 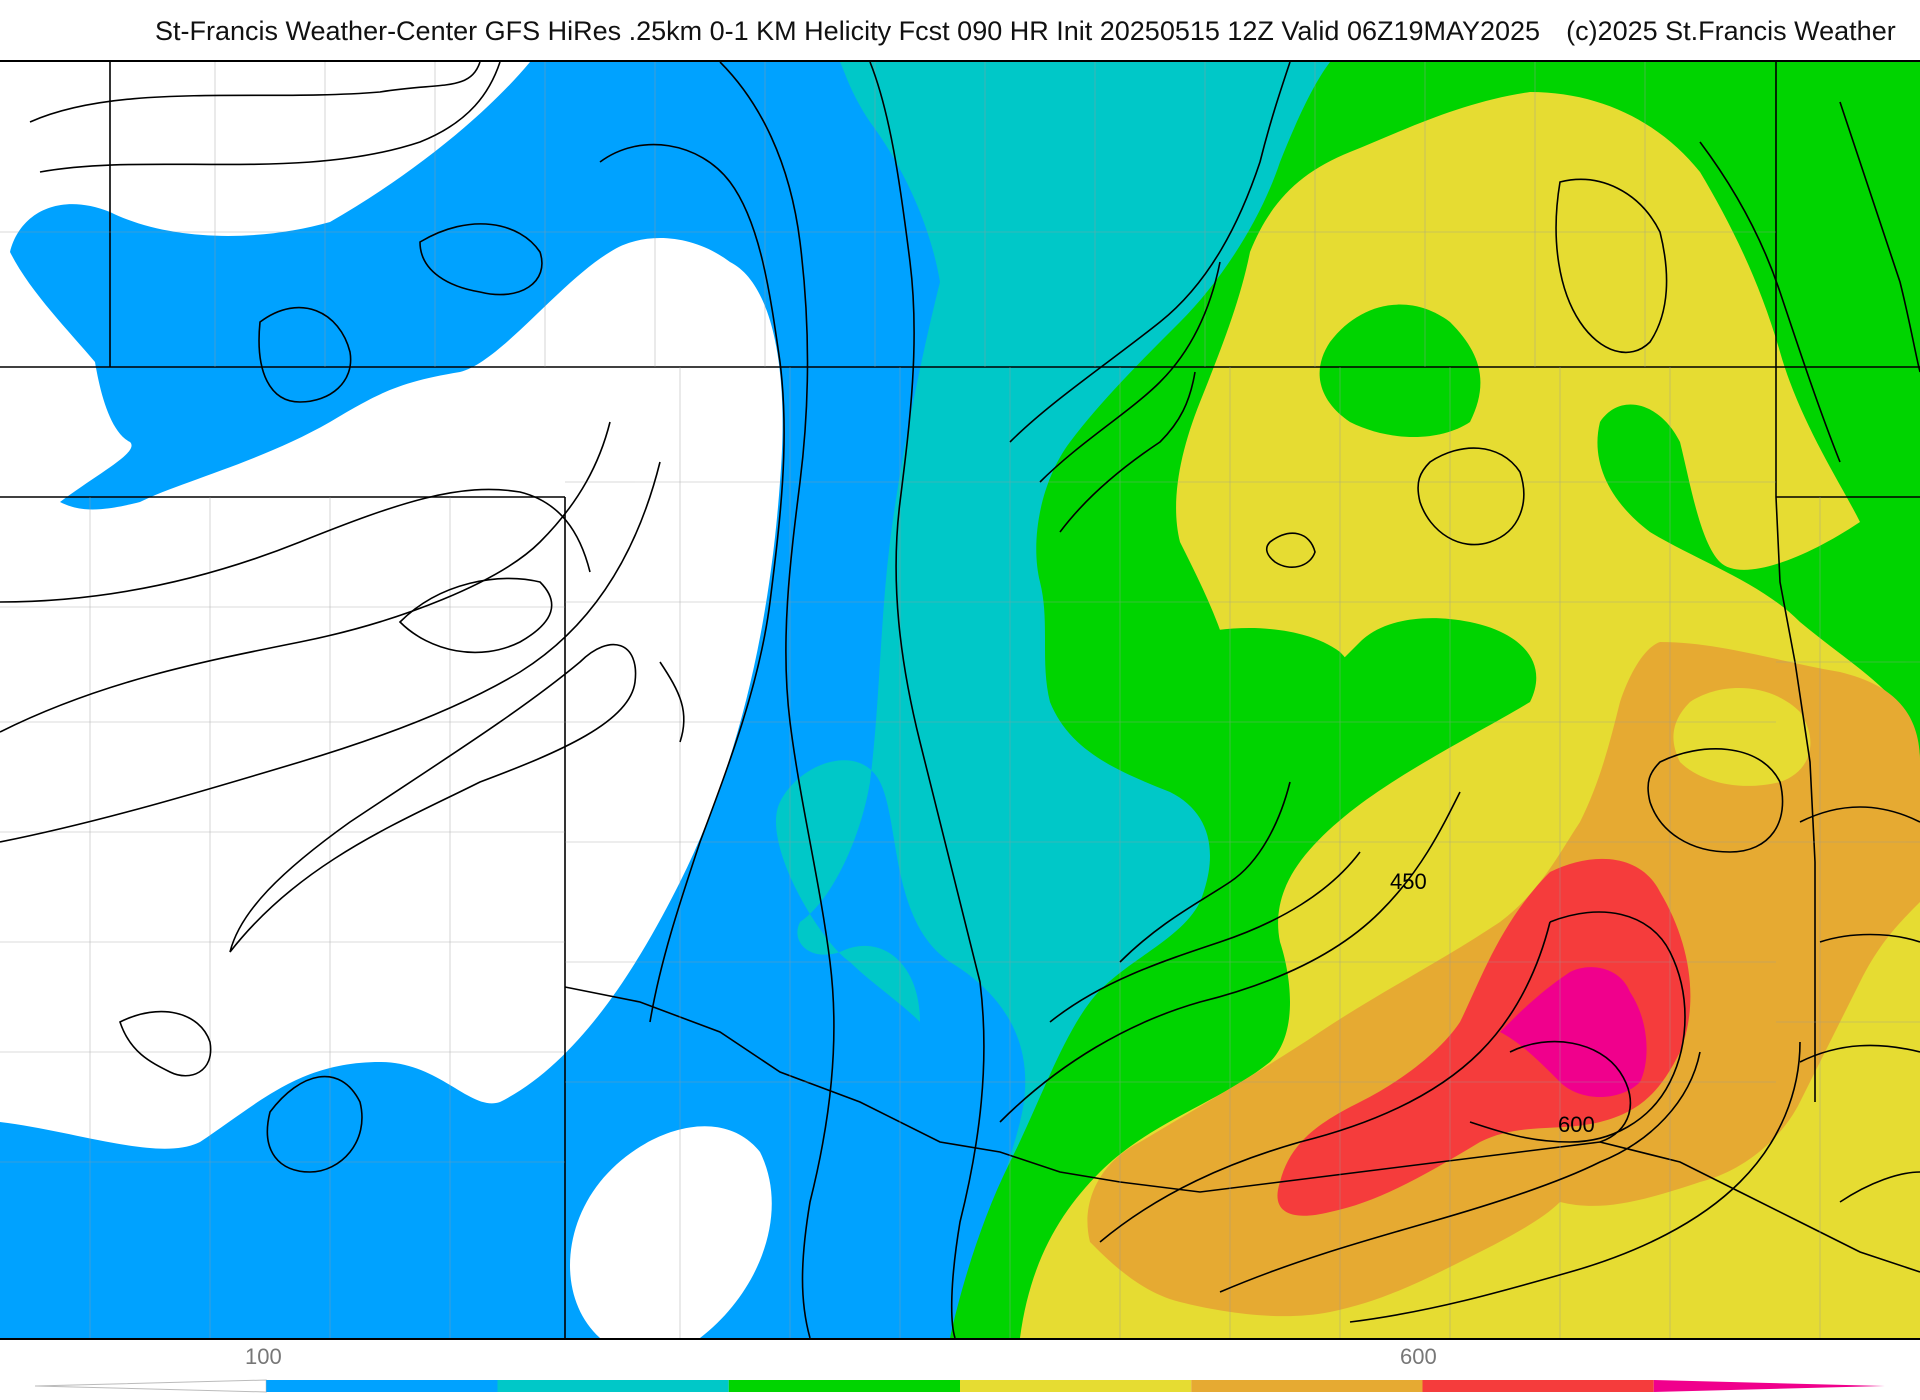 I want to click on legend-tick-100: 100, so click(x=263, y=1356).